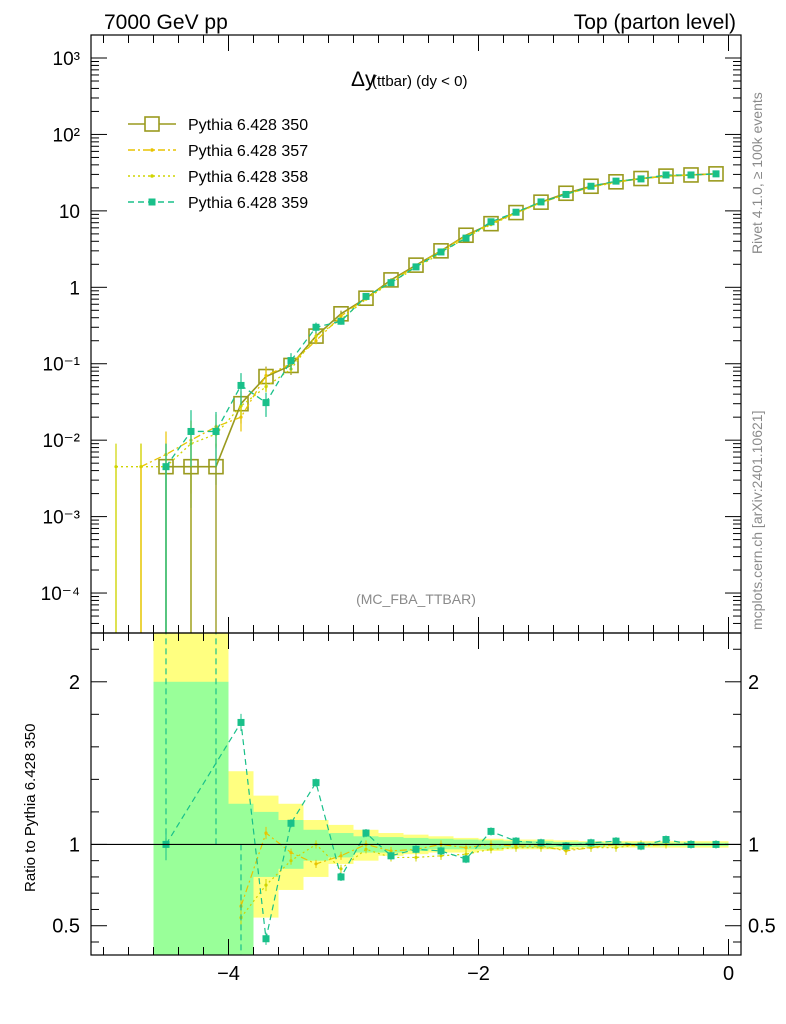 The height and width of the screenshot is (1024, 786). Describe the element at coordinates (62, 518) in the screenshot. I see `y-tick-label: 10⁻³` at that location.